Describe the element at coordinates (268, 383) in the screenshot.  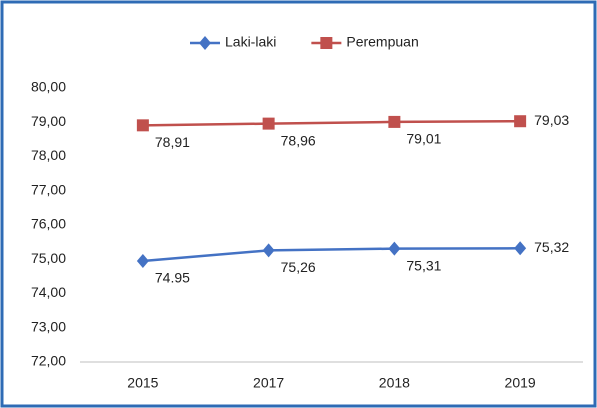
I see `x-tick-label: 2017` at that location.